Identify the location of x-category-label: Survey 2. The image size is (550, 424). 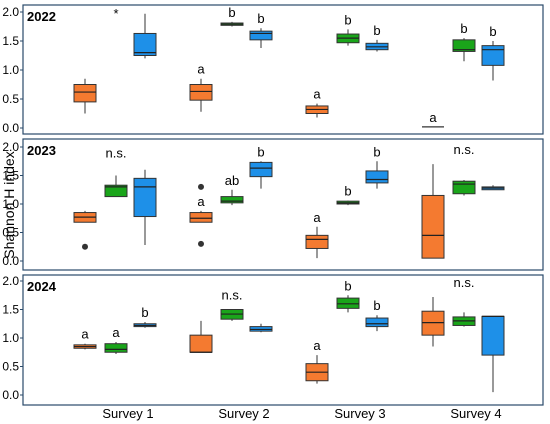
(243, 413).